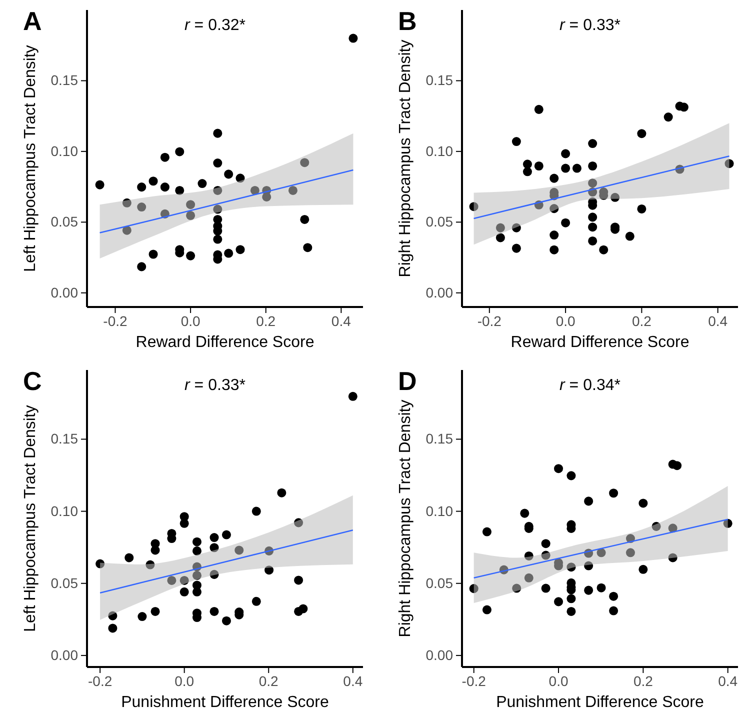 This screenshot has height=719, width=740. What do you see at coordinates (32, 21) in the screenshot?
I see `chart-title: A` at bounding box center [32, 21].